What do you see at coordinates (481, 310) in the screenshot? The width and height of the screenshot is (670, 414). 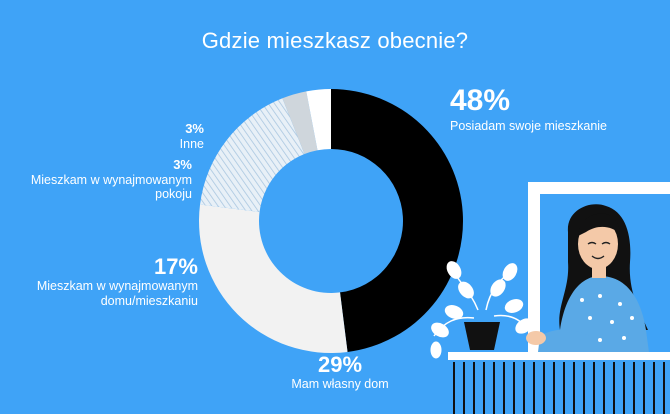 I see `potted-plant` at bounding box center [481, 310].